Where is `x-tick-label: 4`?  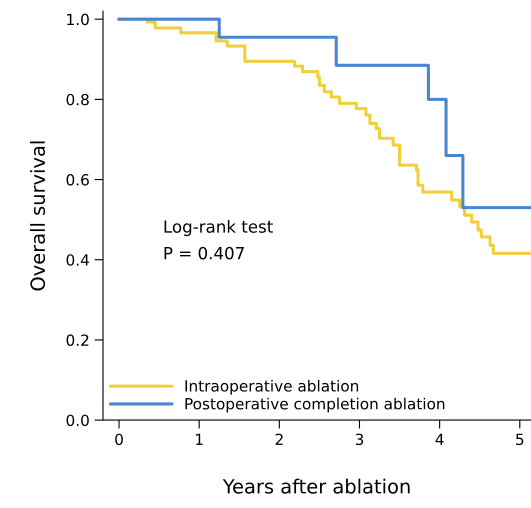
x-tick-label: 4 is located at coordinates (440, 439).